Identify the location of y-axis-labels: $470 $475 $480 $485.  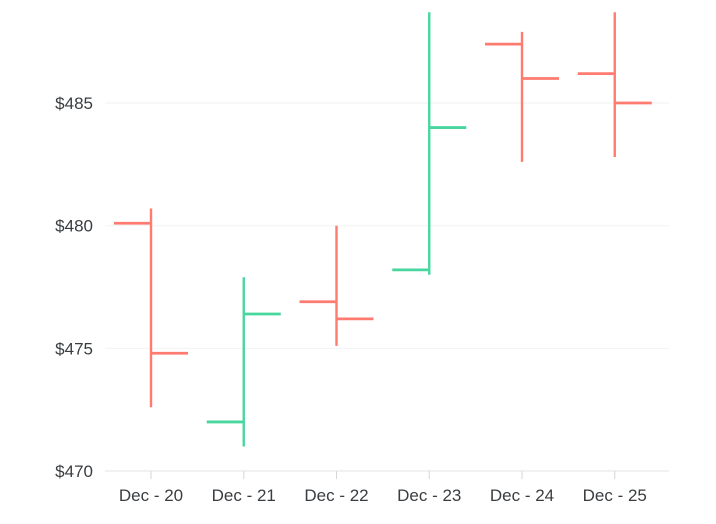
(74, 287).